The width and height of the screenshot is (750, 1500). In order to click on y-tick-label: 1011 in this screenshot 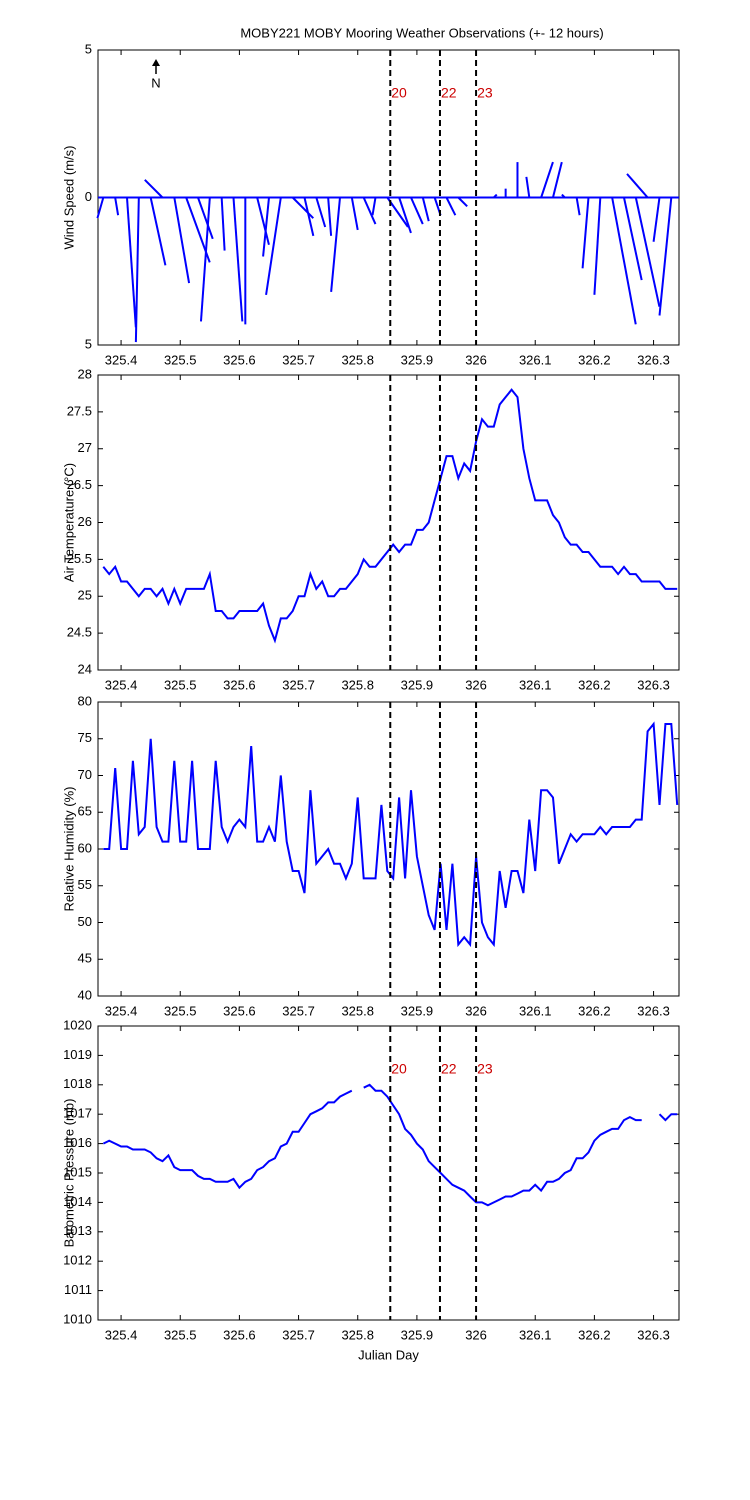, I will do `click(78, 1289)`.